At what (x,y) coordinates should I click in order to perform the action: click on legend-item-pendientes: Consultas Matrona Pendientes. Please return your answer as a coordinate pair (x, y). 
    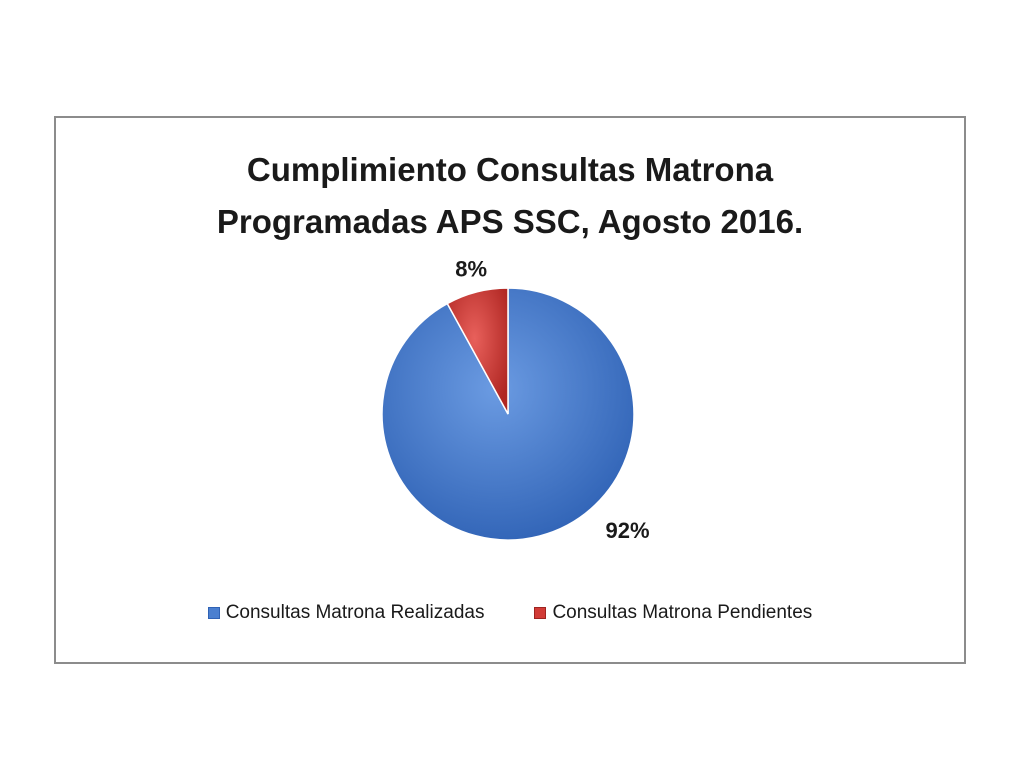
    Looking at the image, I should click on (673, 613).